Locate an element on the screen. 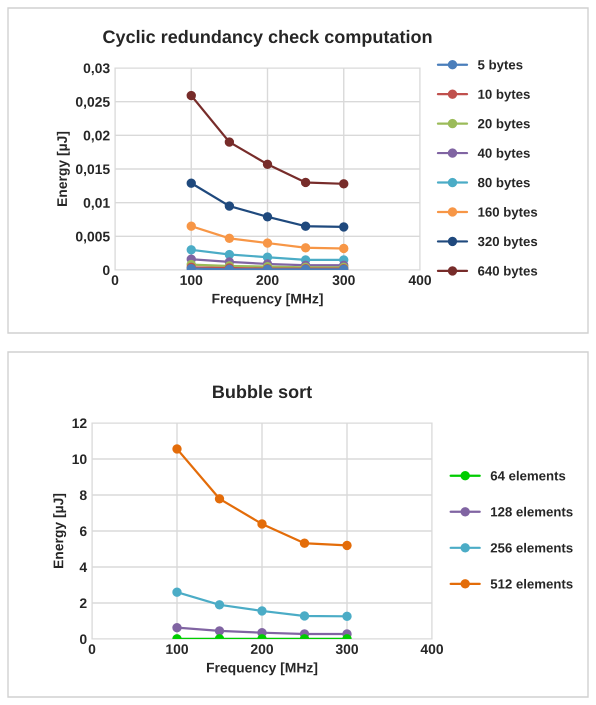  chart-title: Bubble sort is located at coordinates (262, 391).